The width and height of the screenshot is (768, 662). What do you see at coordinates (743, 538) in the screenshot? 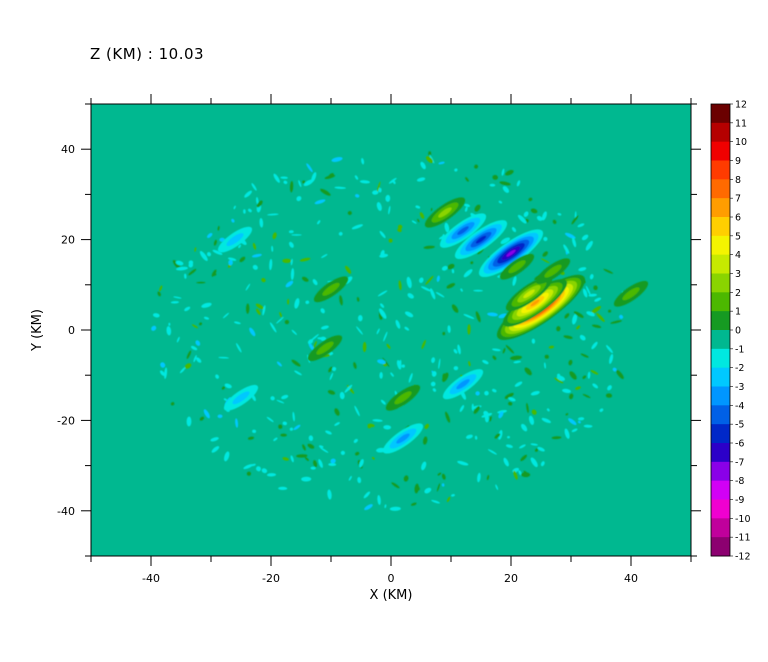
I see `colorbar-label: -11` at bounding box center [743, 538].